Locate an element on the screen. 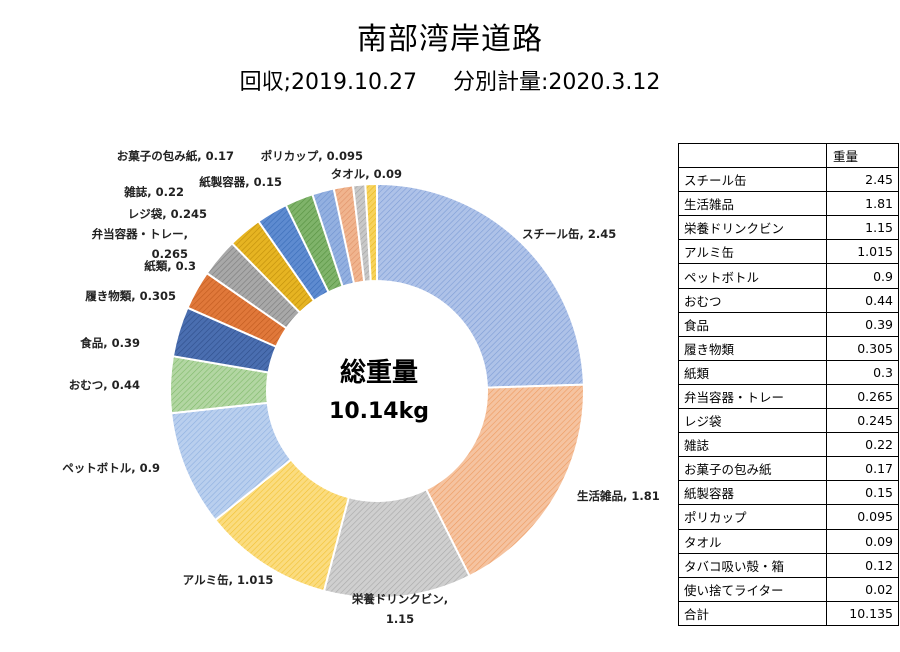 This screenshot has height=652, width=900. table-row: スチール缶 2.45 is located at coordinates (788, 180).